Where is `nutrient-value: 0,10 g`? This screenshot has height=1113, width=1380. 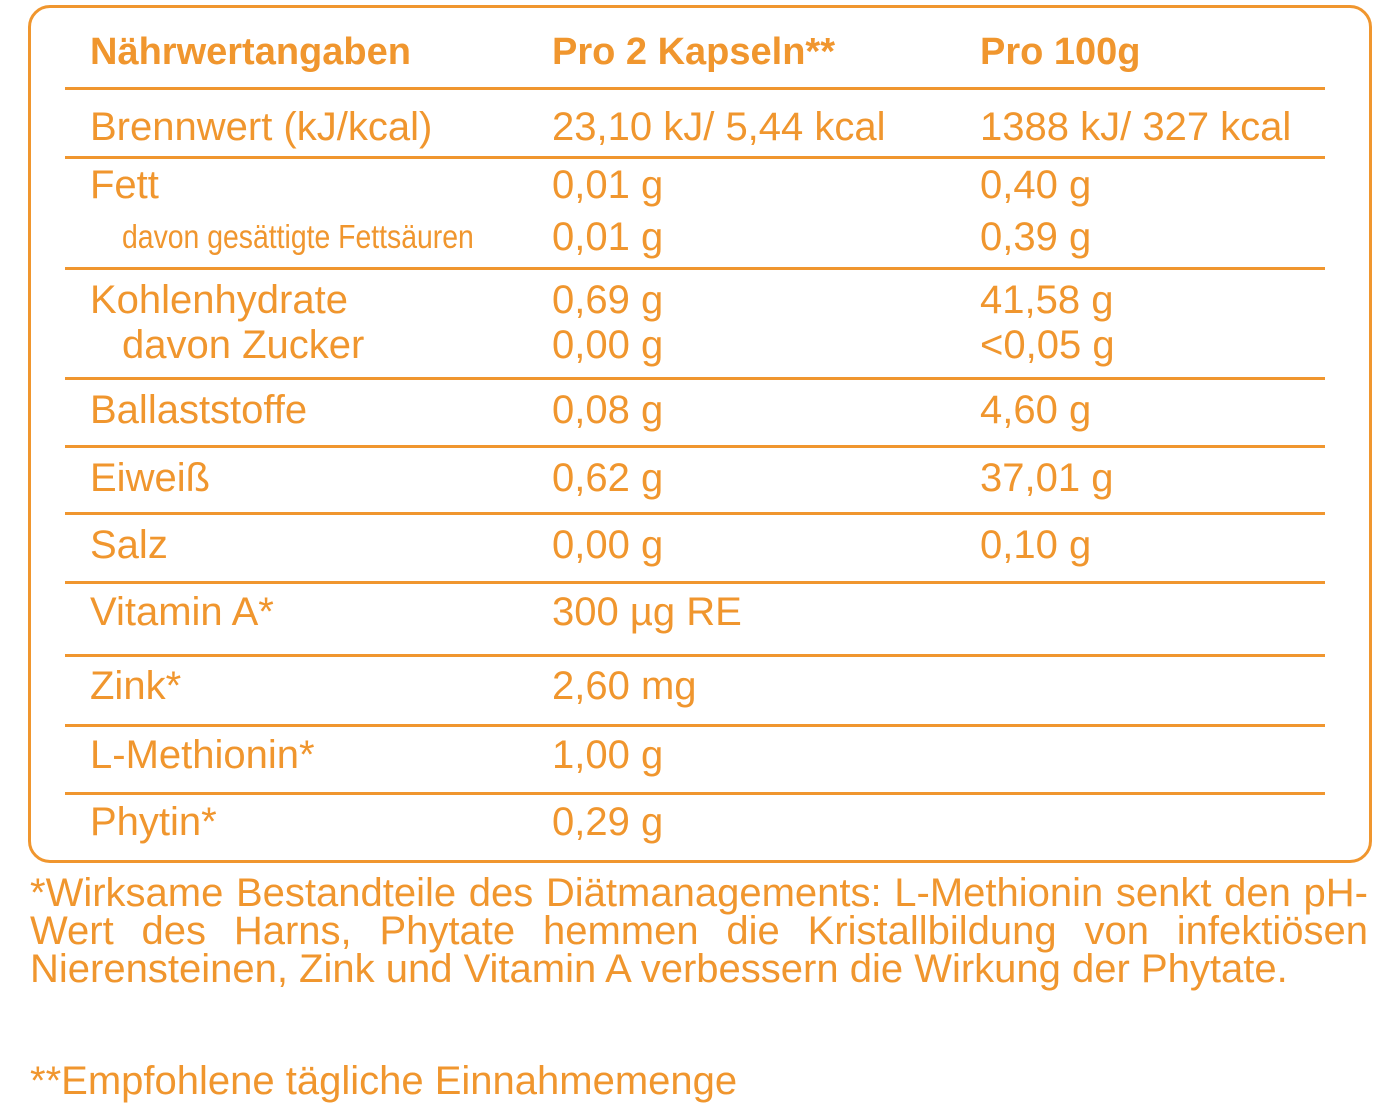 nutrient-value: 0,10 g is located at coordinates (1036, 545).